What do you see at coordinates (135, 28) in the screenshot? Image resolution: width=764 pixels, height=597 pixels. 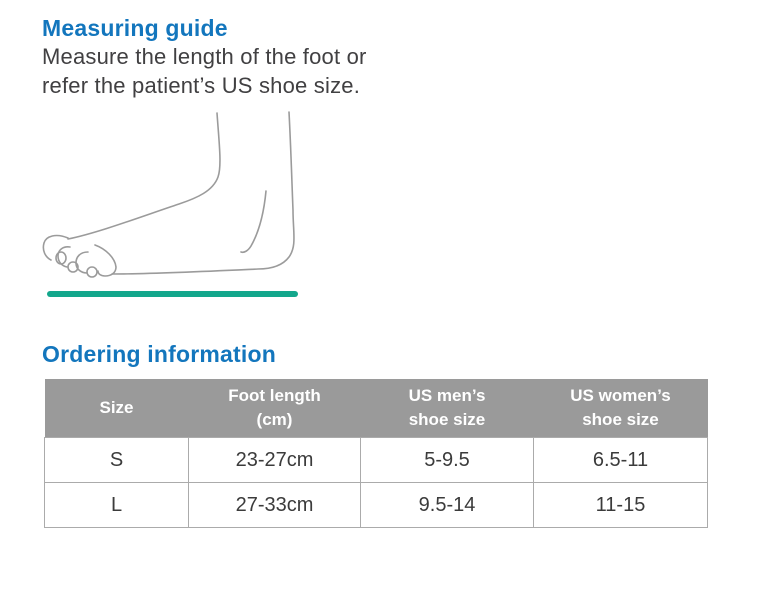 I see `measuring-guide-title: Measuring guide` at bounding box center [135, 28].